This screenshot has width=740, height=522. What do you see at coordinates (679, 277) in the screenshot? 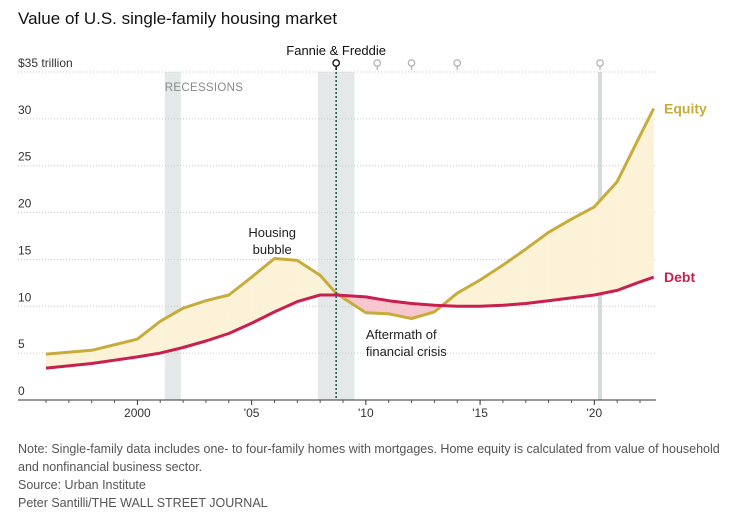
I see `debt-series-label: Debt` at bounding box center [679, 277].